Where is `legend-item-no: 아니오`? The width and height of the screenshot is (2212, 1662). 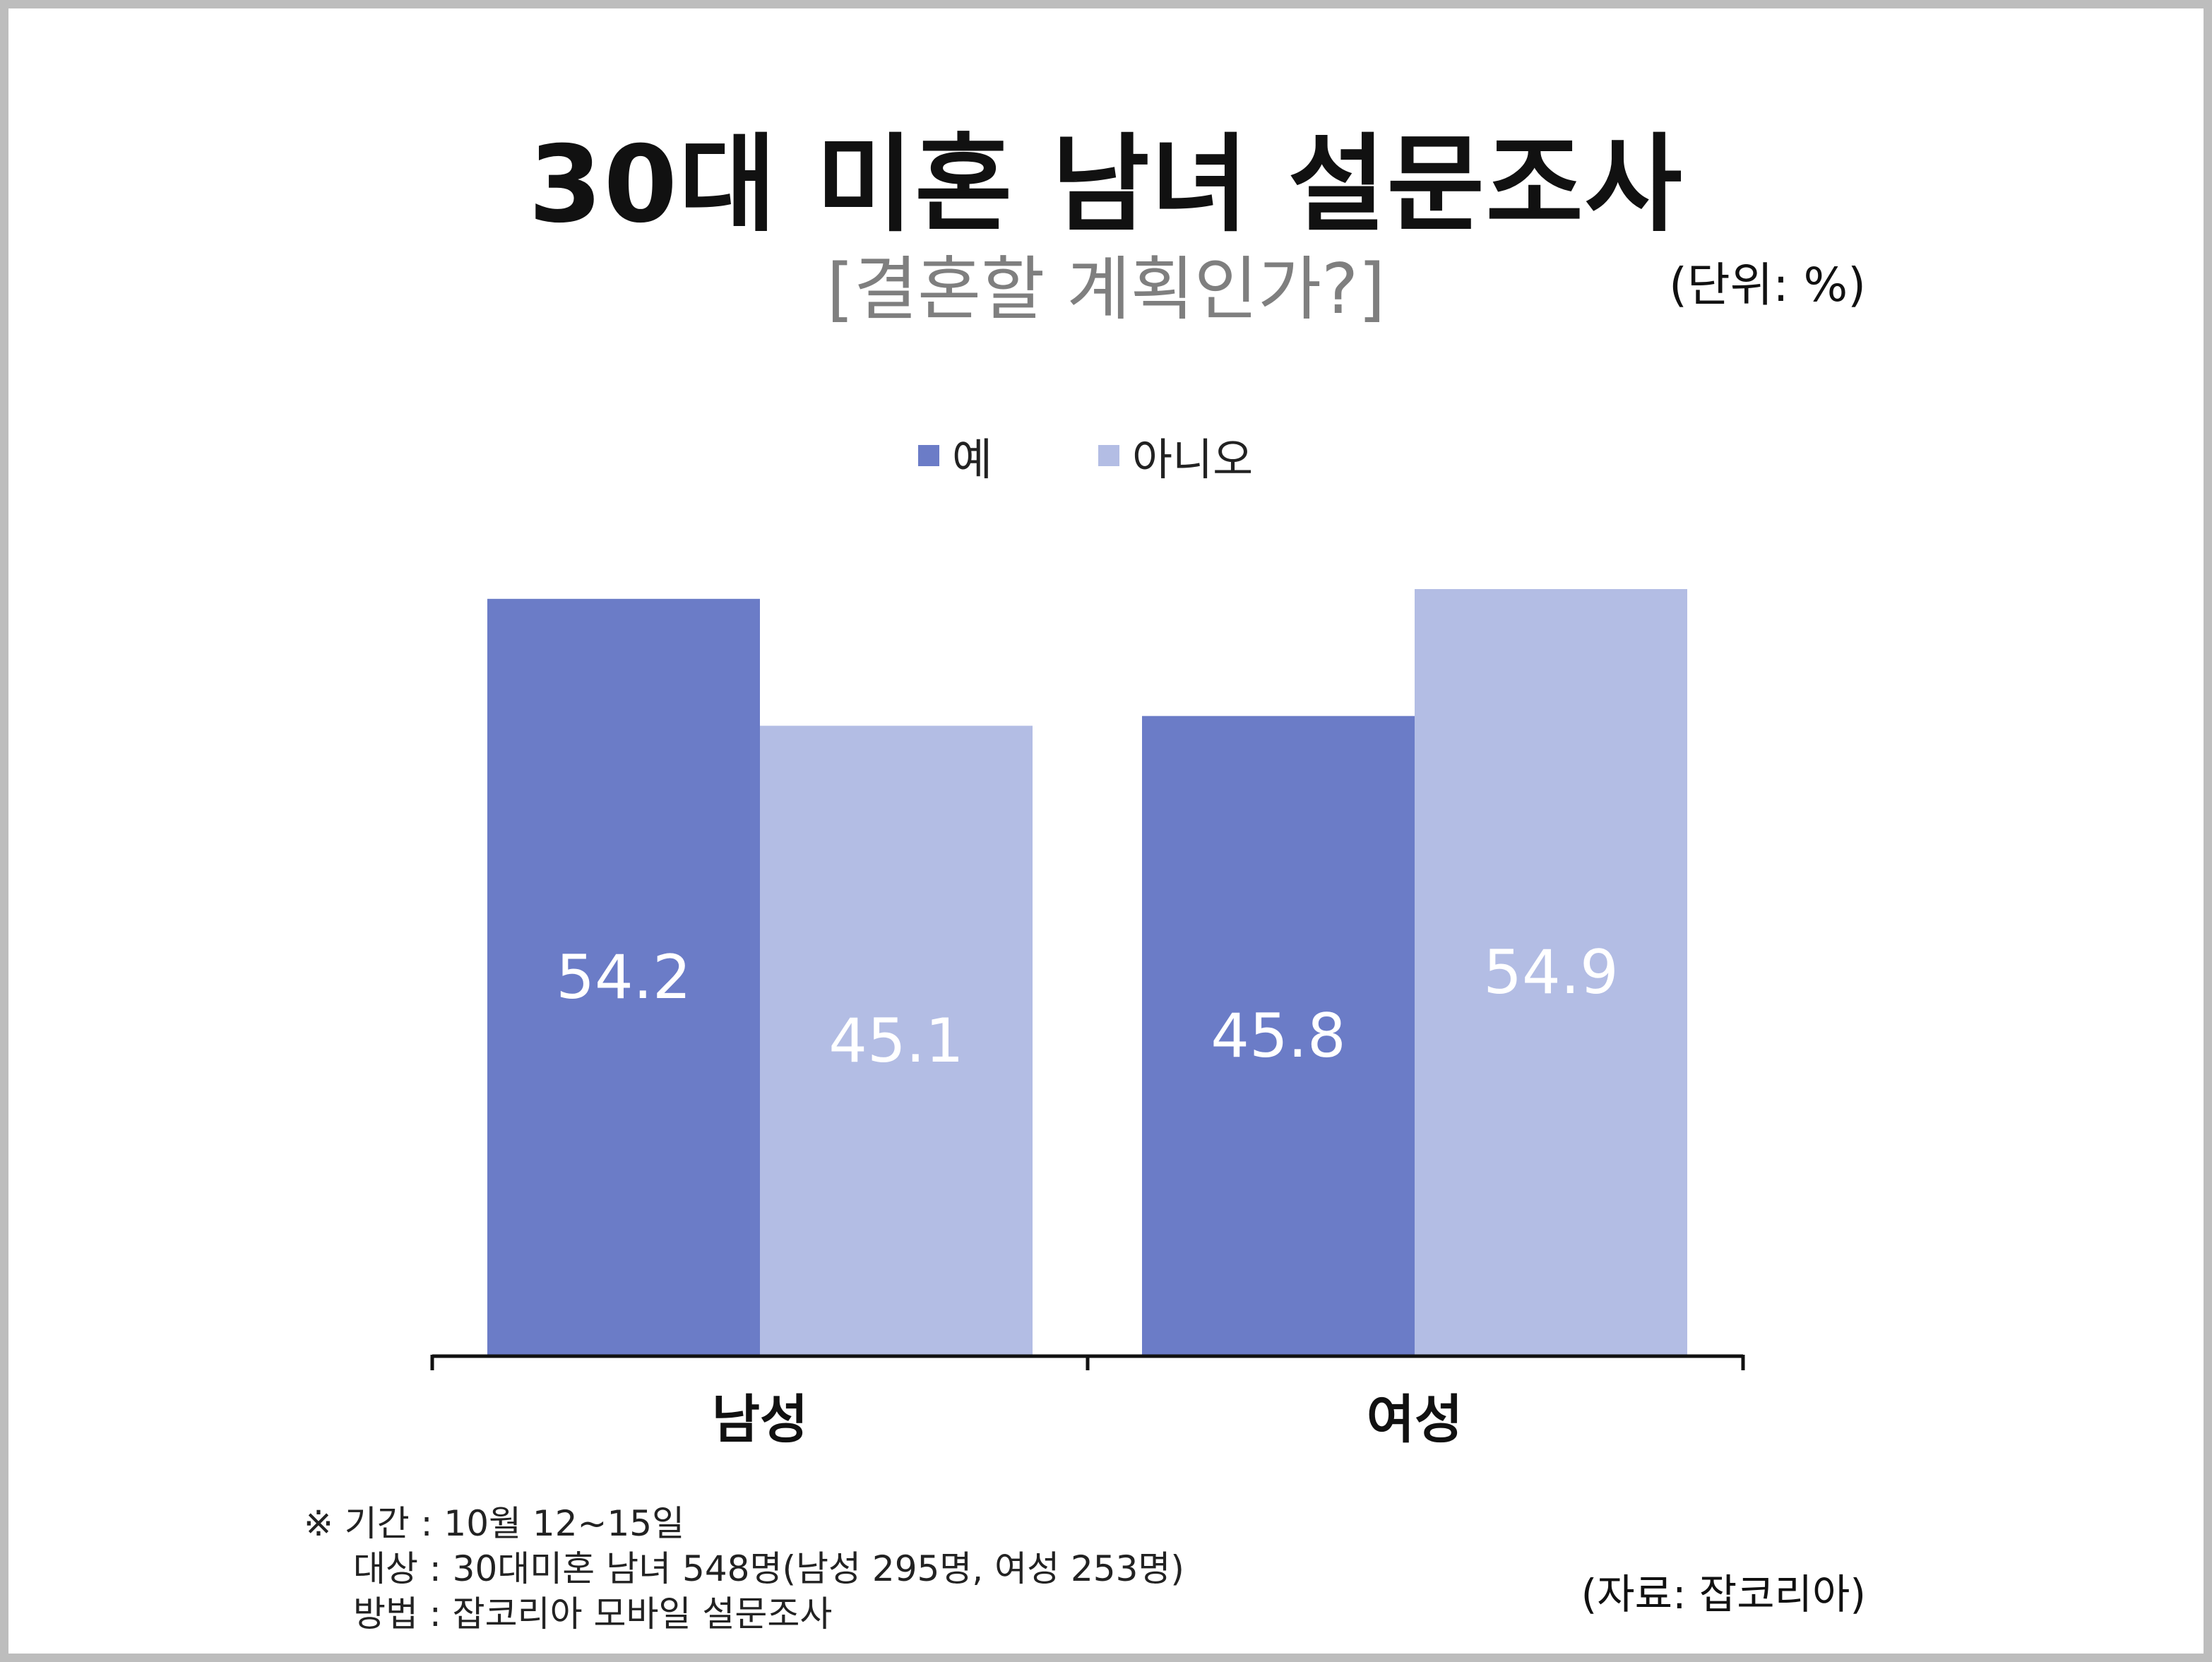
legend-item-no: 아니오 is located at coordinates (1175, 455).